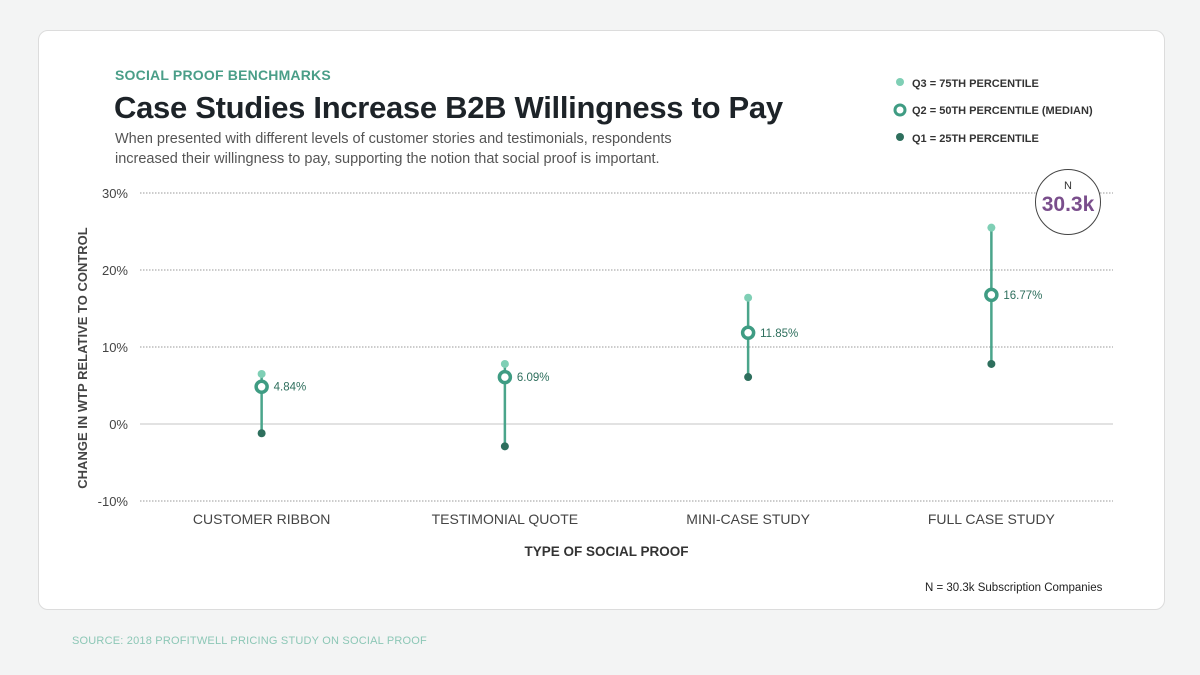 The image size is (1200, 675). What do you see at coordinates (779, 334) in the screenshot?
I see `median-label: 11.85%` at bounding box center [779, 334].